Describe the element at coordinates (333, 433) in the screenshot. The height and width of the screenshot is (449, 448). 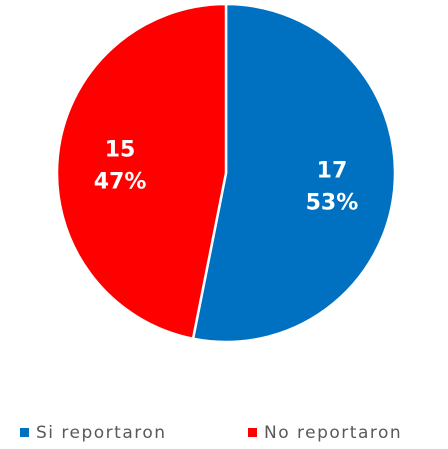
I see `legend-label-no-reportaron: No reportaron` at that location.